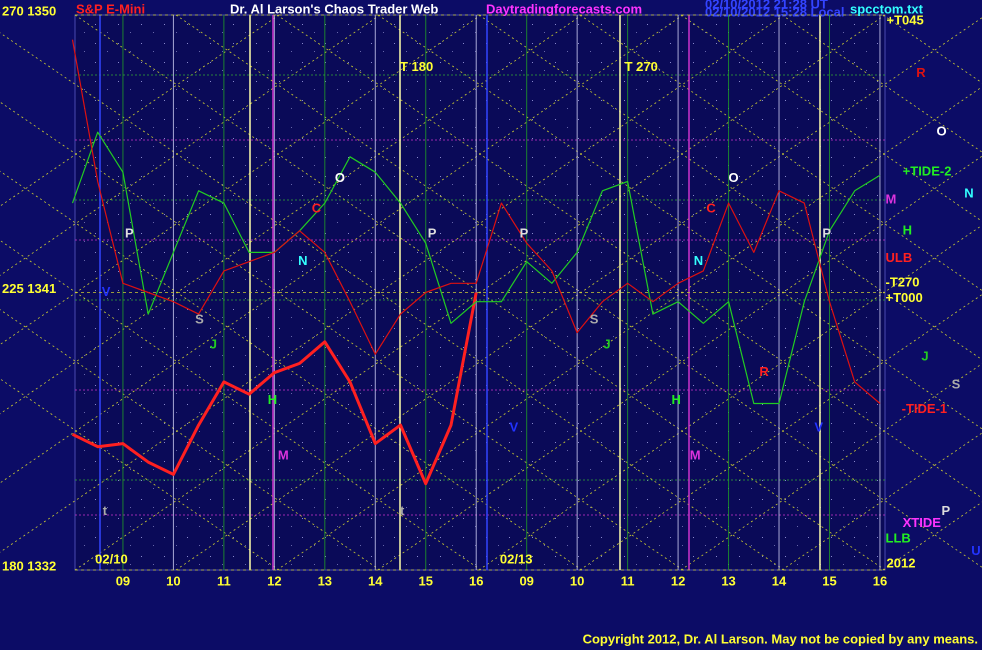 The height and width of the screenshot is (650, 982). I want to click on annotation: -TIDE-1, so click(925, 408).